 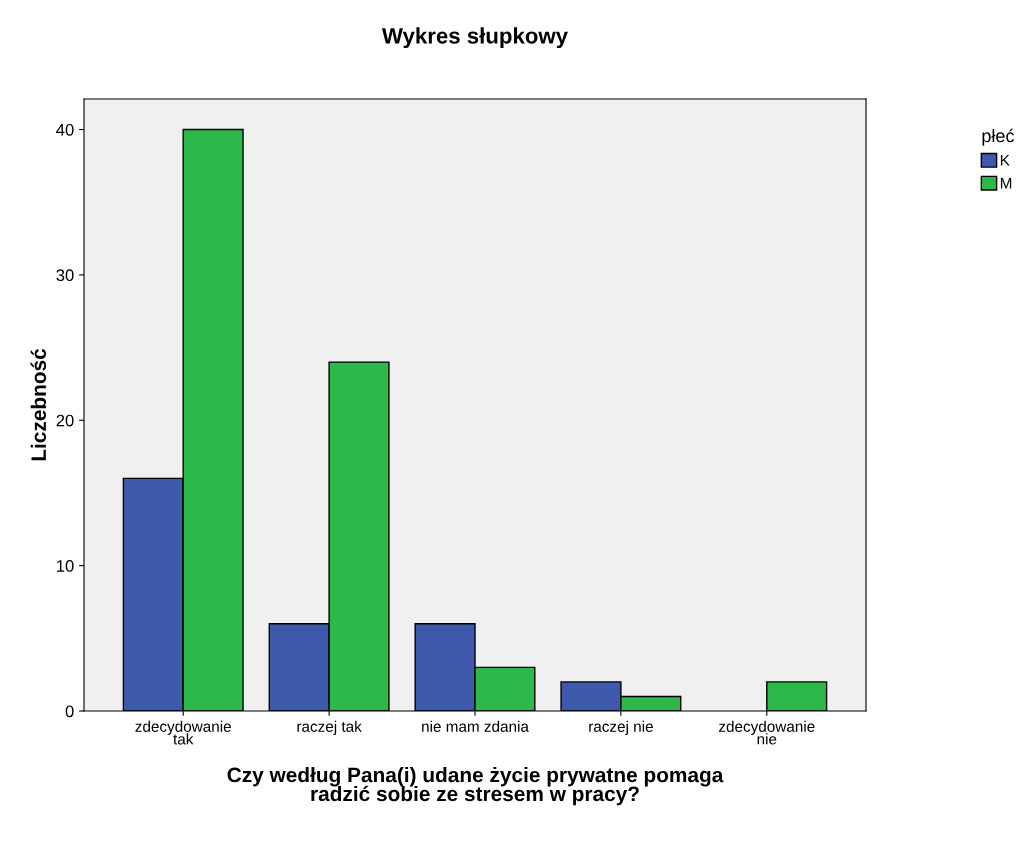 What do you see at coordinates (329, 727) in the screenshot?
I see `x-tick-label: raczej tak` at bounding box center [329, 727].